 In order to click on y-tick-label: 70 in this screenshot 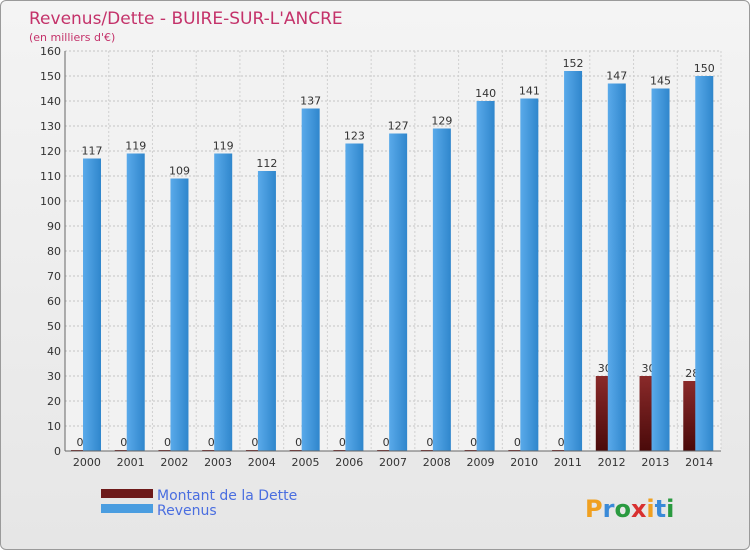, I will do `click(54, 276)`.